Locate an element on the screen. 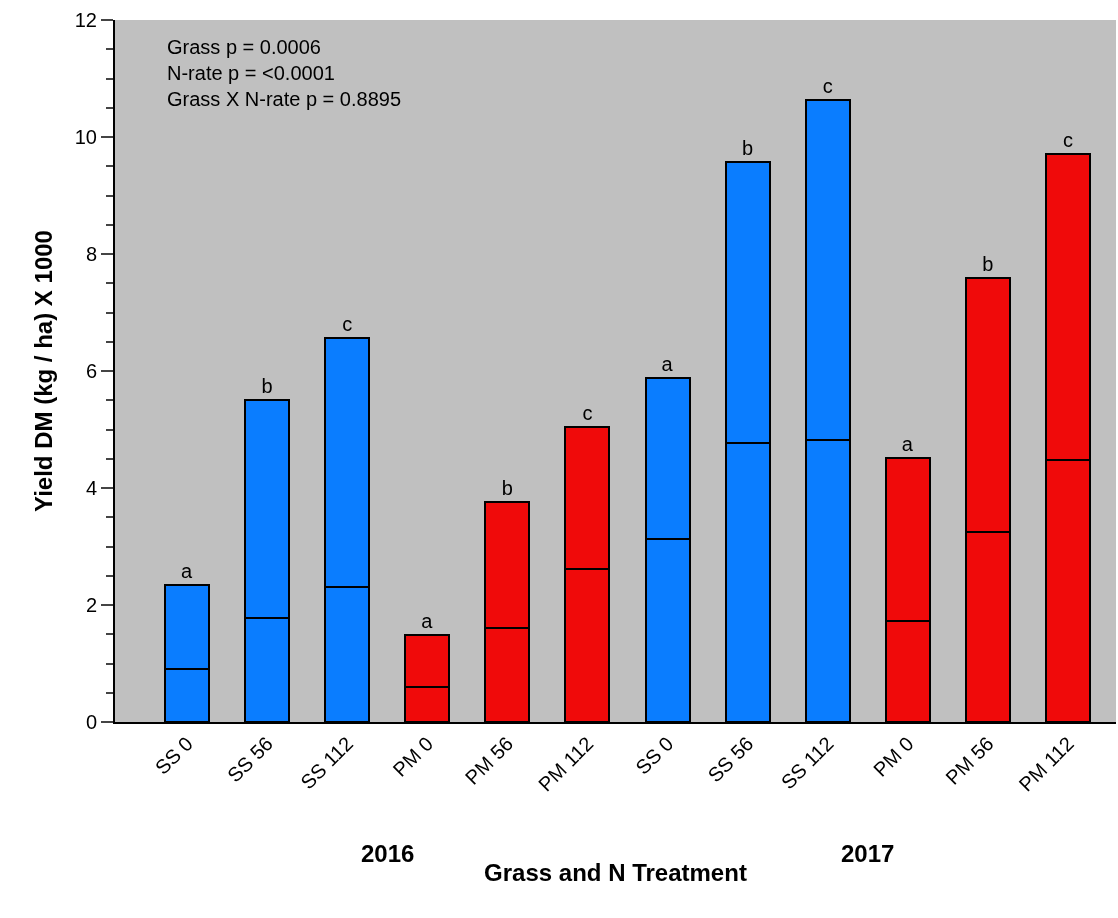 This screenshot has height=918, width=1118. text: 2017 is located at coordinates (868, 853).